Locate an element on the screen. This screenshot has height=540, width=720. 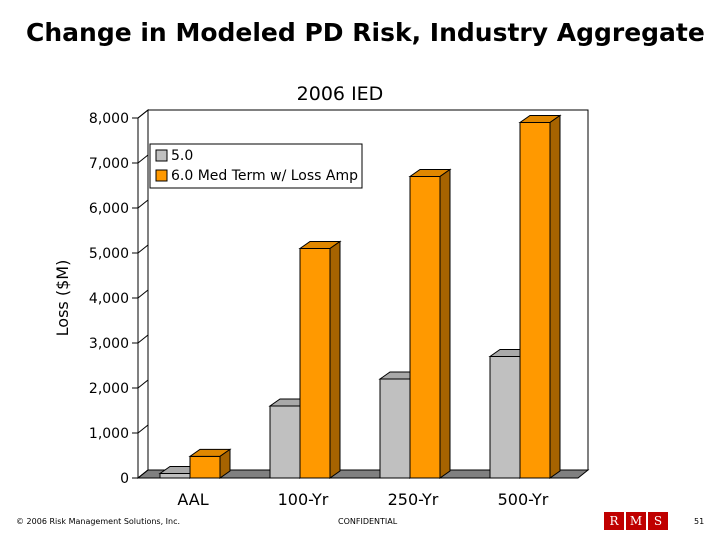
rms-logo: R M S is located at coordinates (636, 521).